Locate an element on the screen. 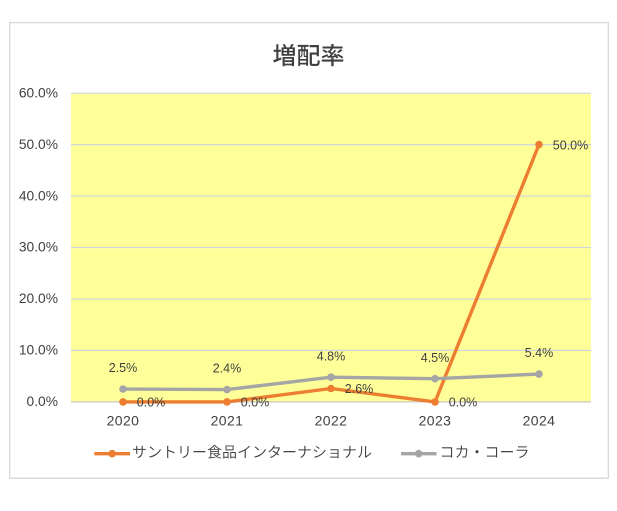 The width and height of the screenshot is (617, 511). svg-text: 2023 is located at coordinates (435, 420).